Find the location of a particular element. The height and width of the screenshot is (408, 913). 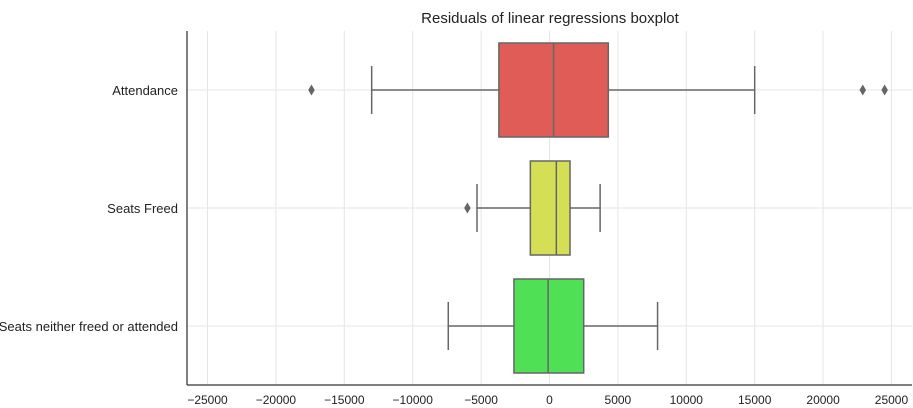

x-tick-label: −5000 is located at coordinates (481, 400).